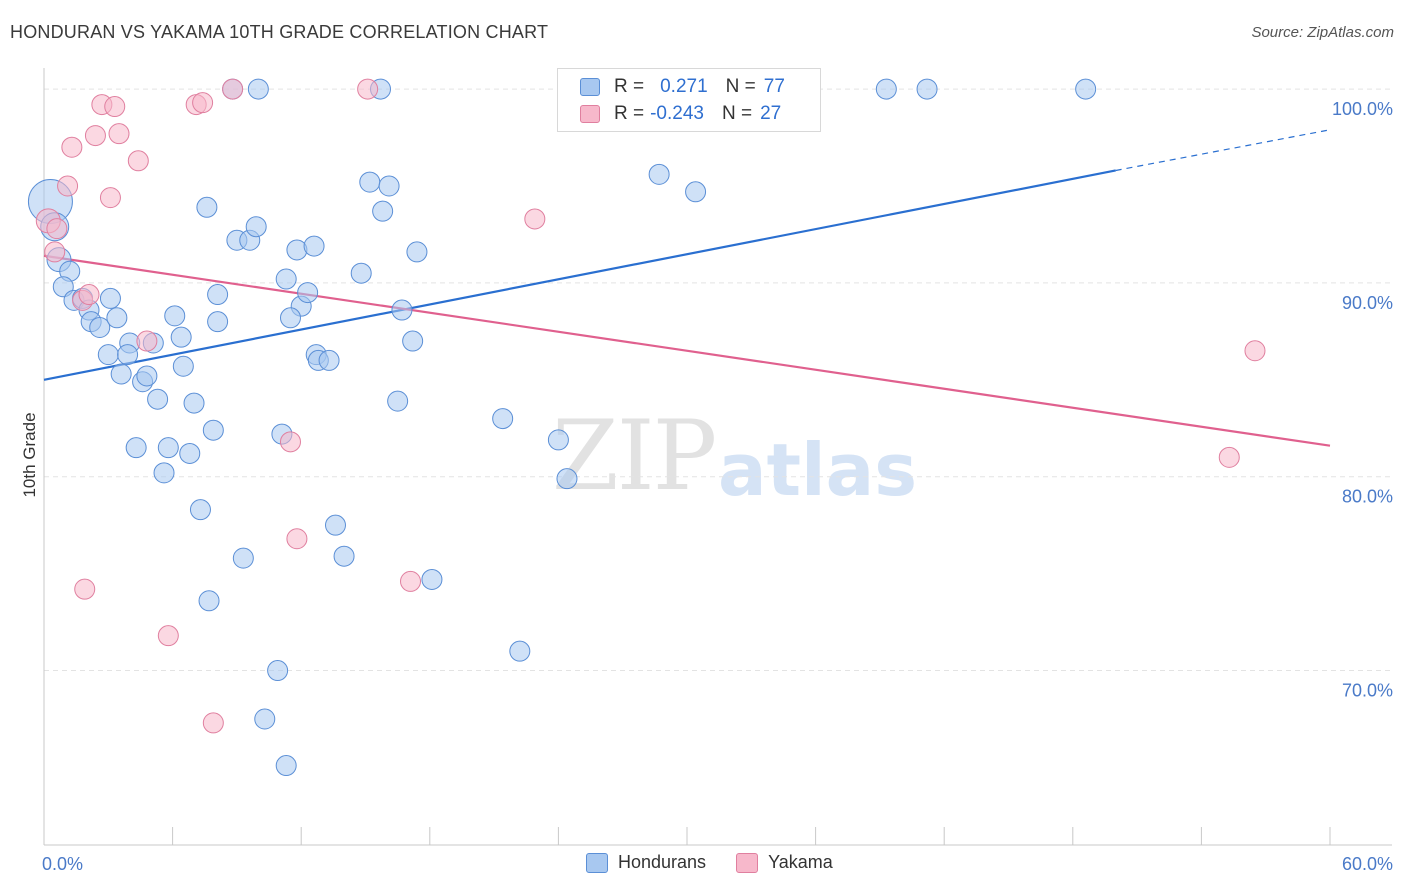 The width and height of the screenshot is (1406, 892). Describe the element at coordinates (634, 456) in the screenshot. I see `watermark-zip: ZIP` at that location.